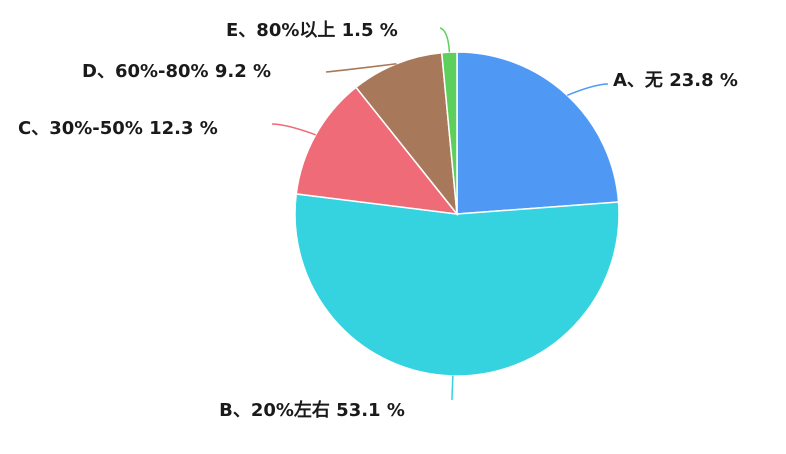 The width and height of the screenshot is (786, 454). What do you see at coordinates (312, 30) in the screenshot?
I see `slice-label-e: E、80%以上 1.5 %` at bounding box center [312, 30].